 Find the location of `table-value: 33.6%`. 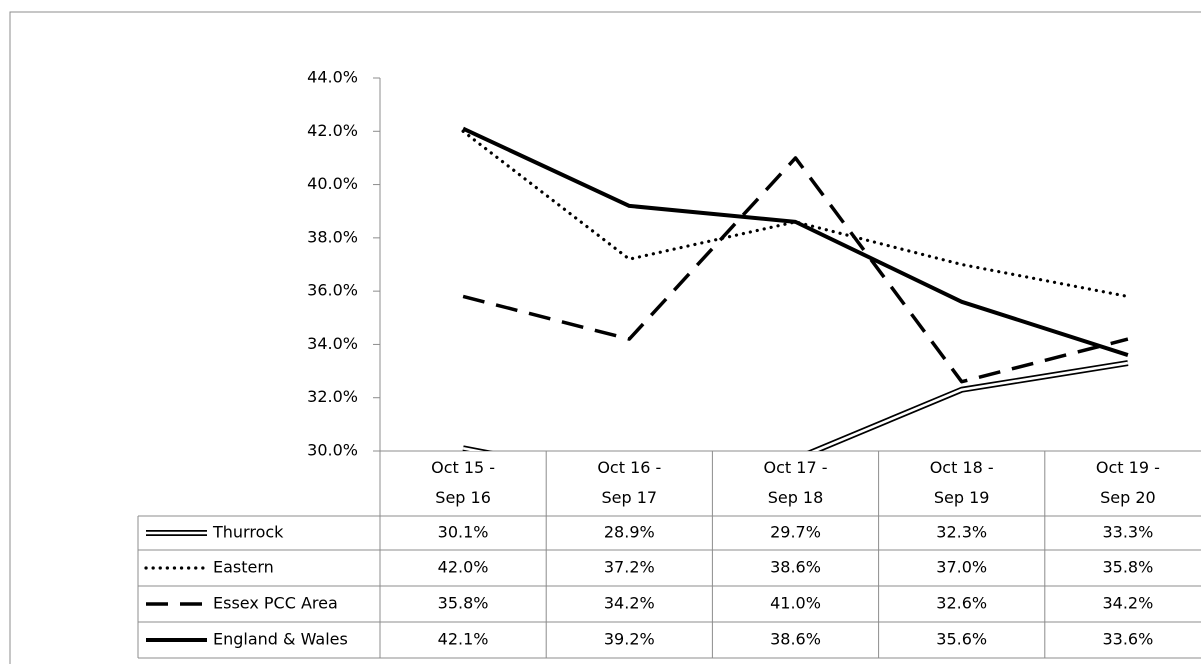

table-value: 33.6% is located at coordinates (1127, 639).